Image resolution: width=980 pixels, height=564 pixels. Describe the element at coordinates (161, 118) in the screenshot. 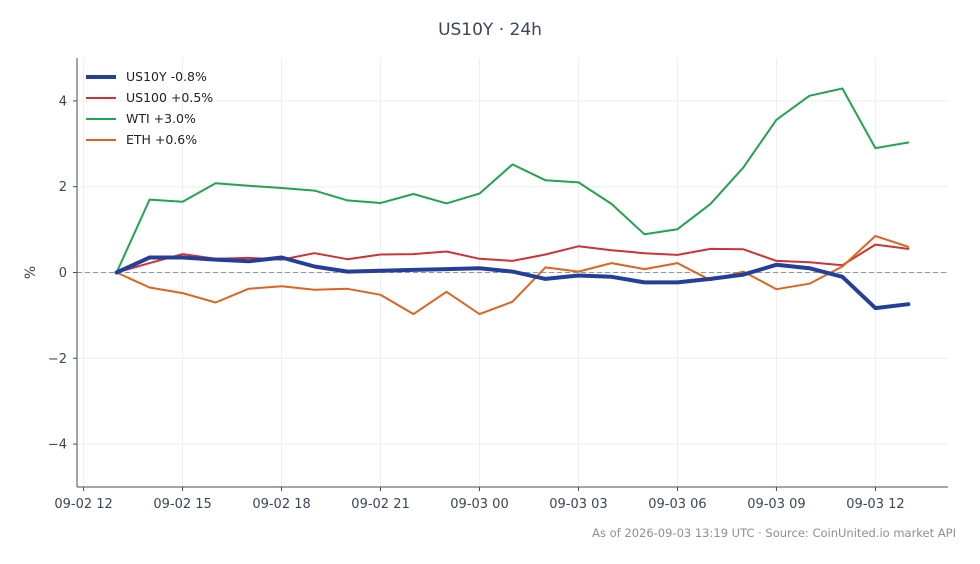

I see `legend-label: WTI +3.0%` at that location.